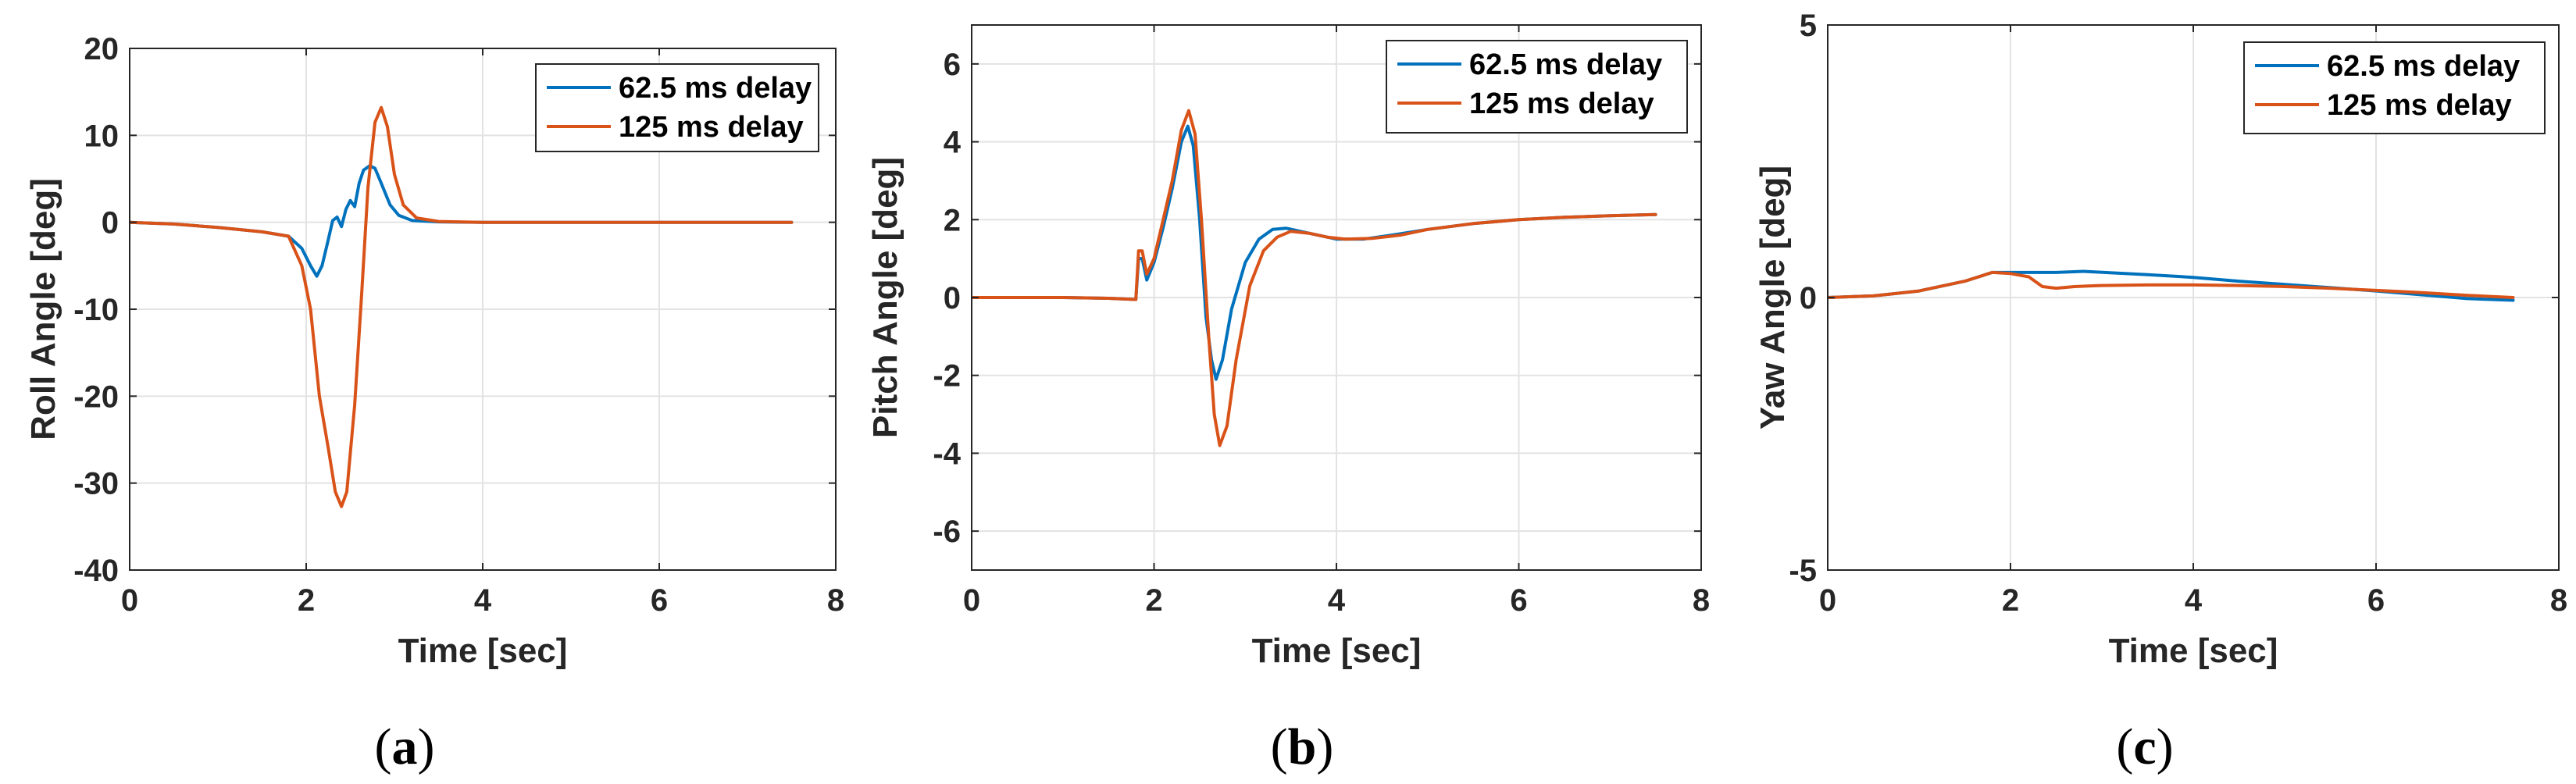  What do you see at coordinates (947, 532) in the screenshot?
I see `y-tick-label: -6` at bounding box center [947, 532].